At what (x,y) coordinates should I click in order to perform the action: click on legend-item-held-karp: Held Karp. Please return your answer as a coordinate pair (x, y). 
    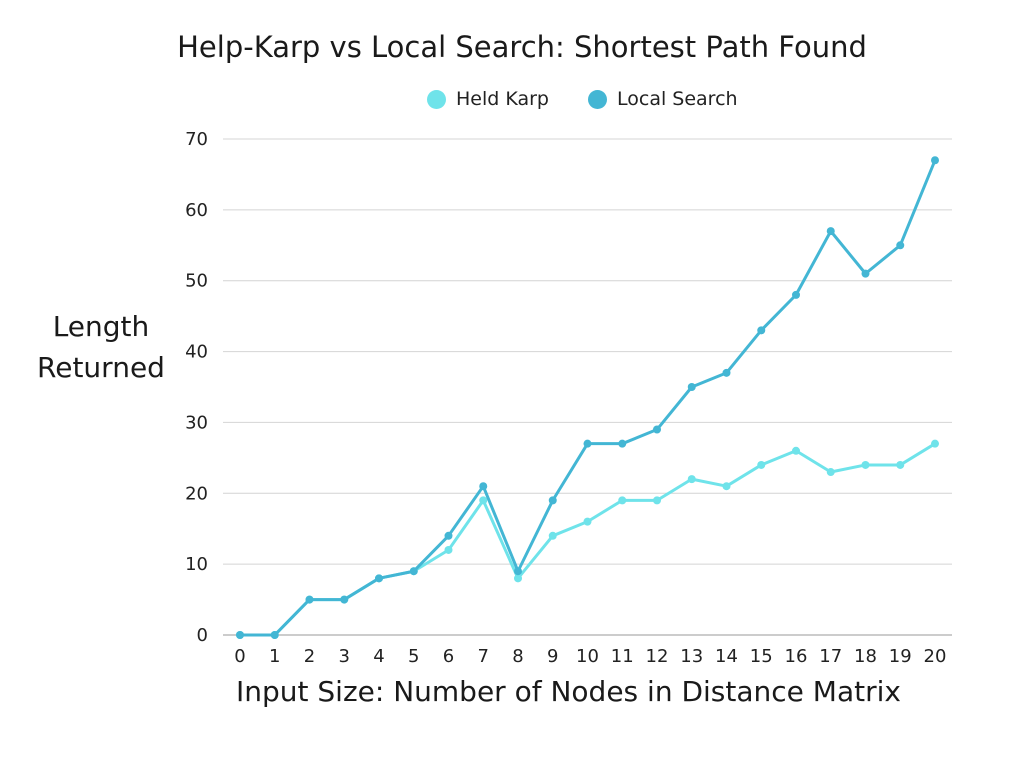
    Looking at the image, I should click on (488, 99).